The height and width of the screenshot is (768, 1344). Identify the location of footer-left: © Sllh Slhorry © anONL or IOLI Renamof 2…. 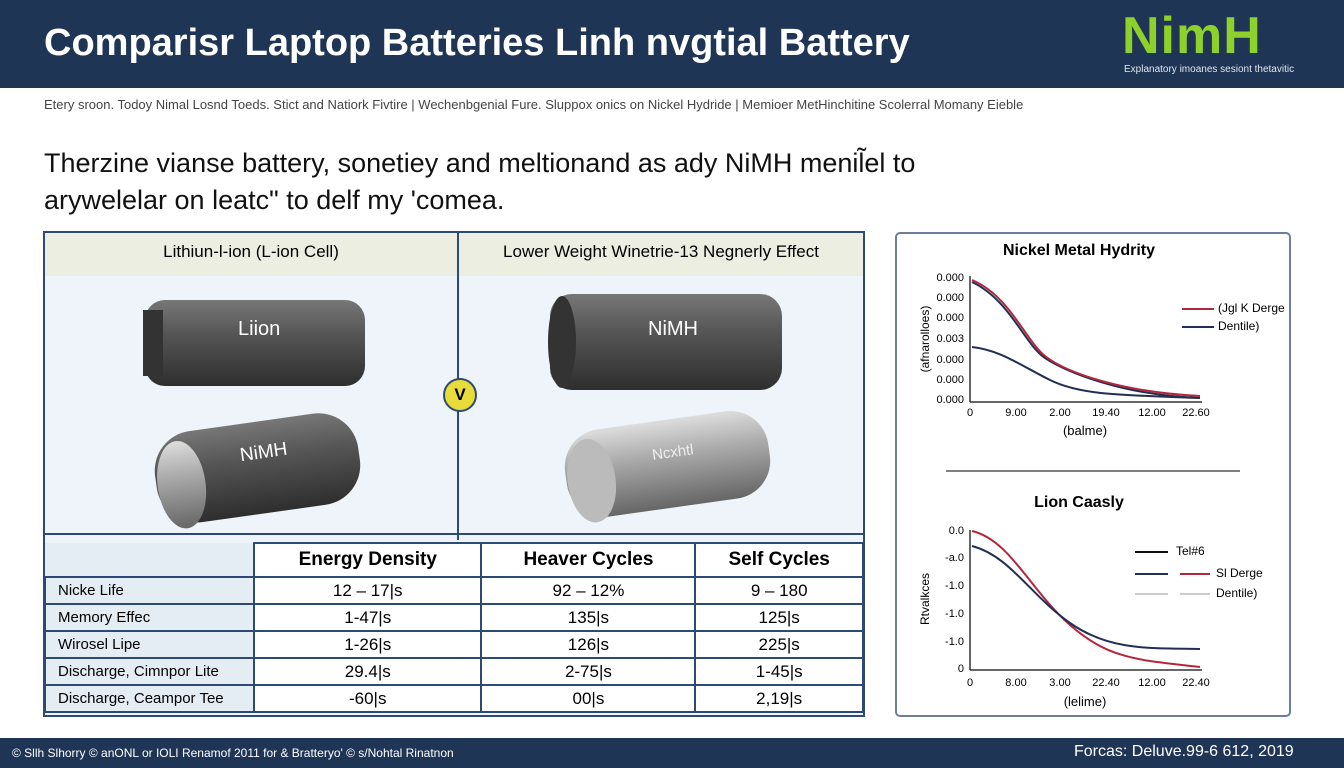
(233, 753).